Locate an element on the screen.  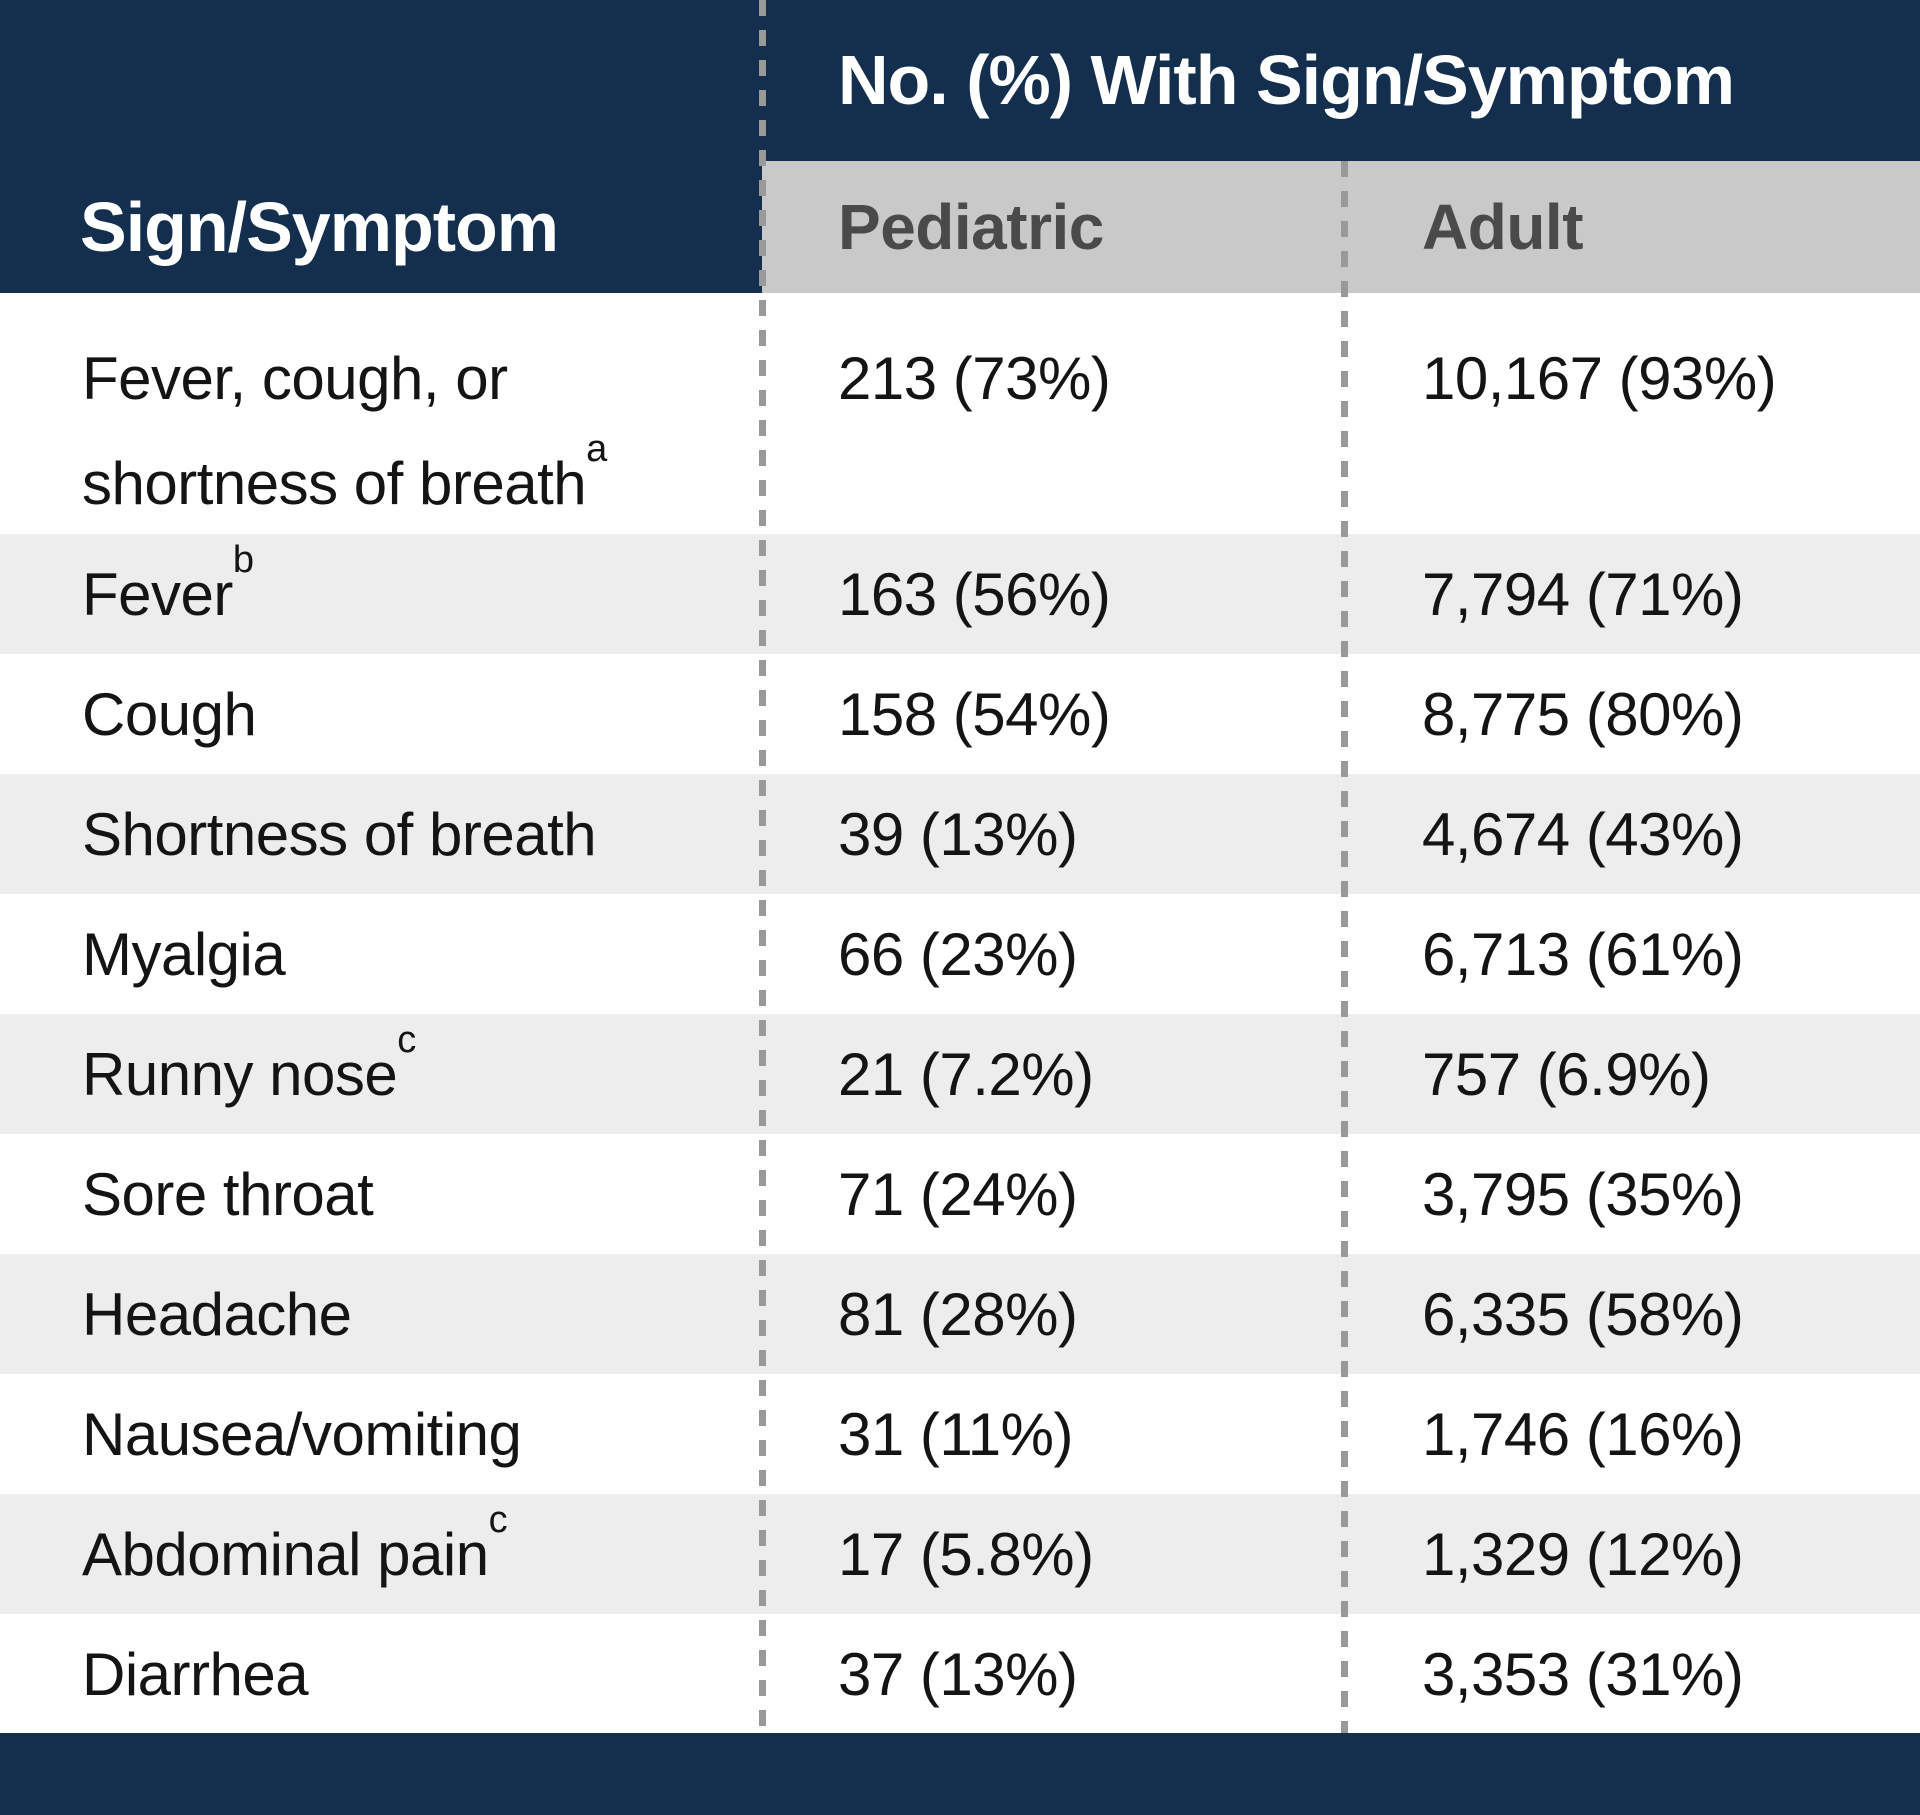
column-header-adult: Adult is located at coordinates (1503, 227).